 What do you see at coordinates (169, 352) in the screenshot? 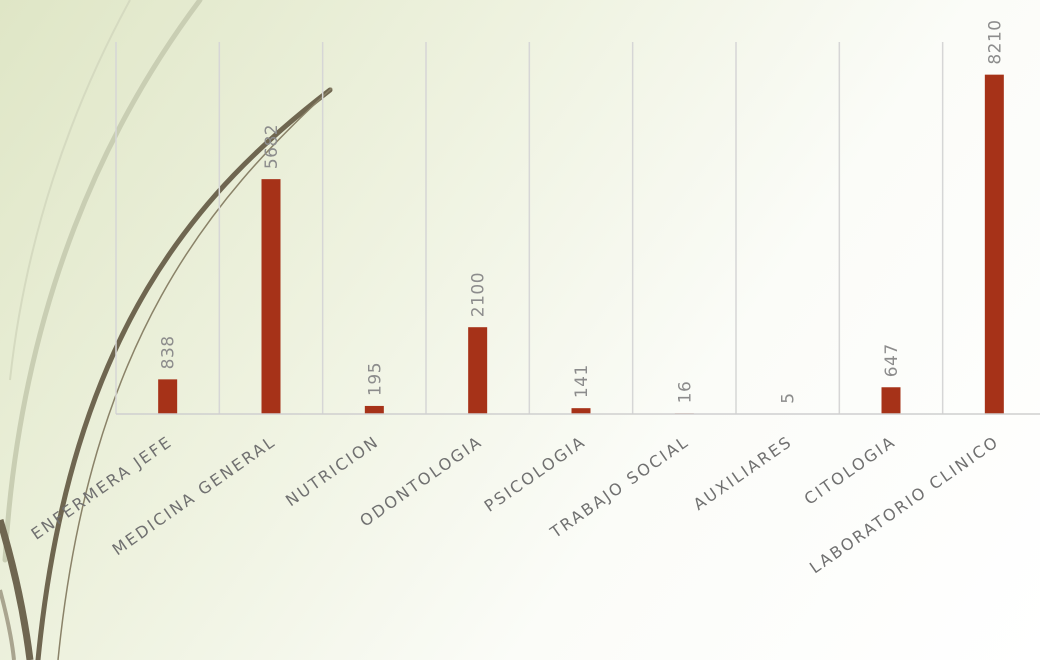
I see `data-label-0: 838` at bounding box center [169, 352].